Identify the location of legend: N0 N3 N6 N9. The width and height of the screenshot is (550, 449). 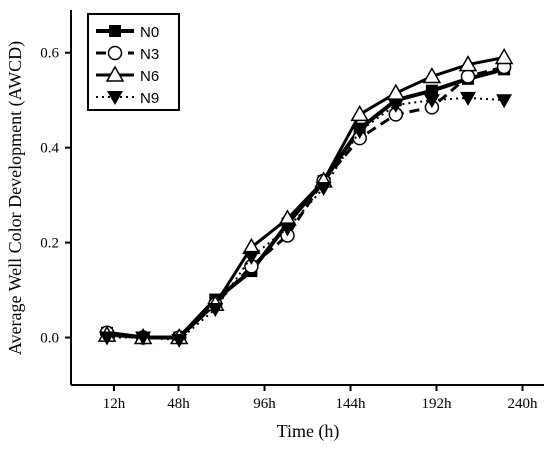
(133, 62).